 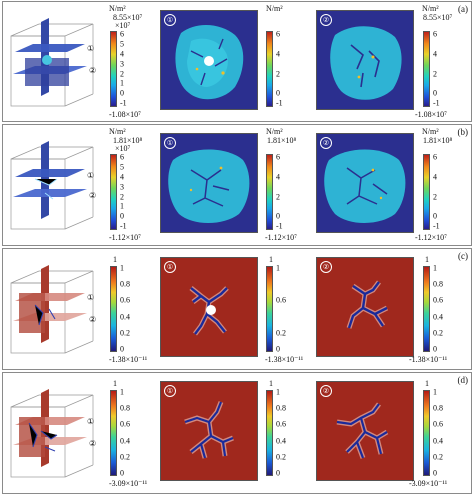 What do you see at coordinates (463, 256) in the screenshot?
I see `panel-label: (c)` at bounding box center [463, 256].